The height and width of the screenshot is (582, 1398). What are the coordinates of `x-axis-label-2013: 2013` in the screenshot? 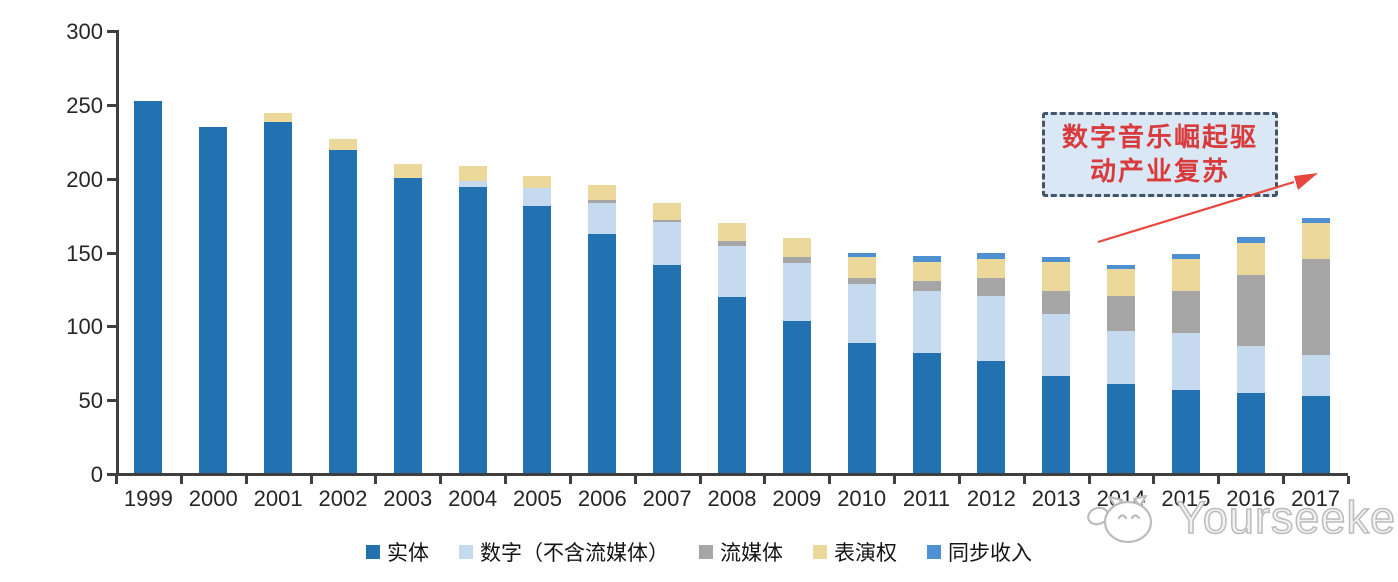 It's located at (1056, 498).